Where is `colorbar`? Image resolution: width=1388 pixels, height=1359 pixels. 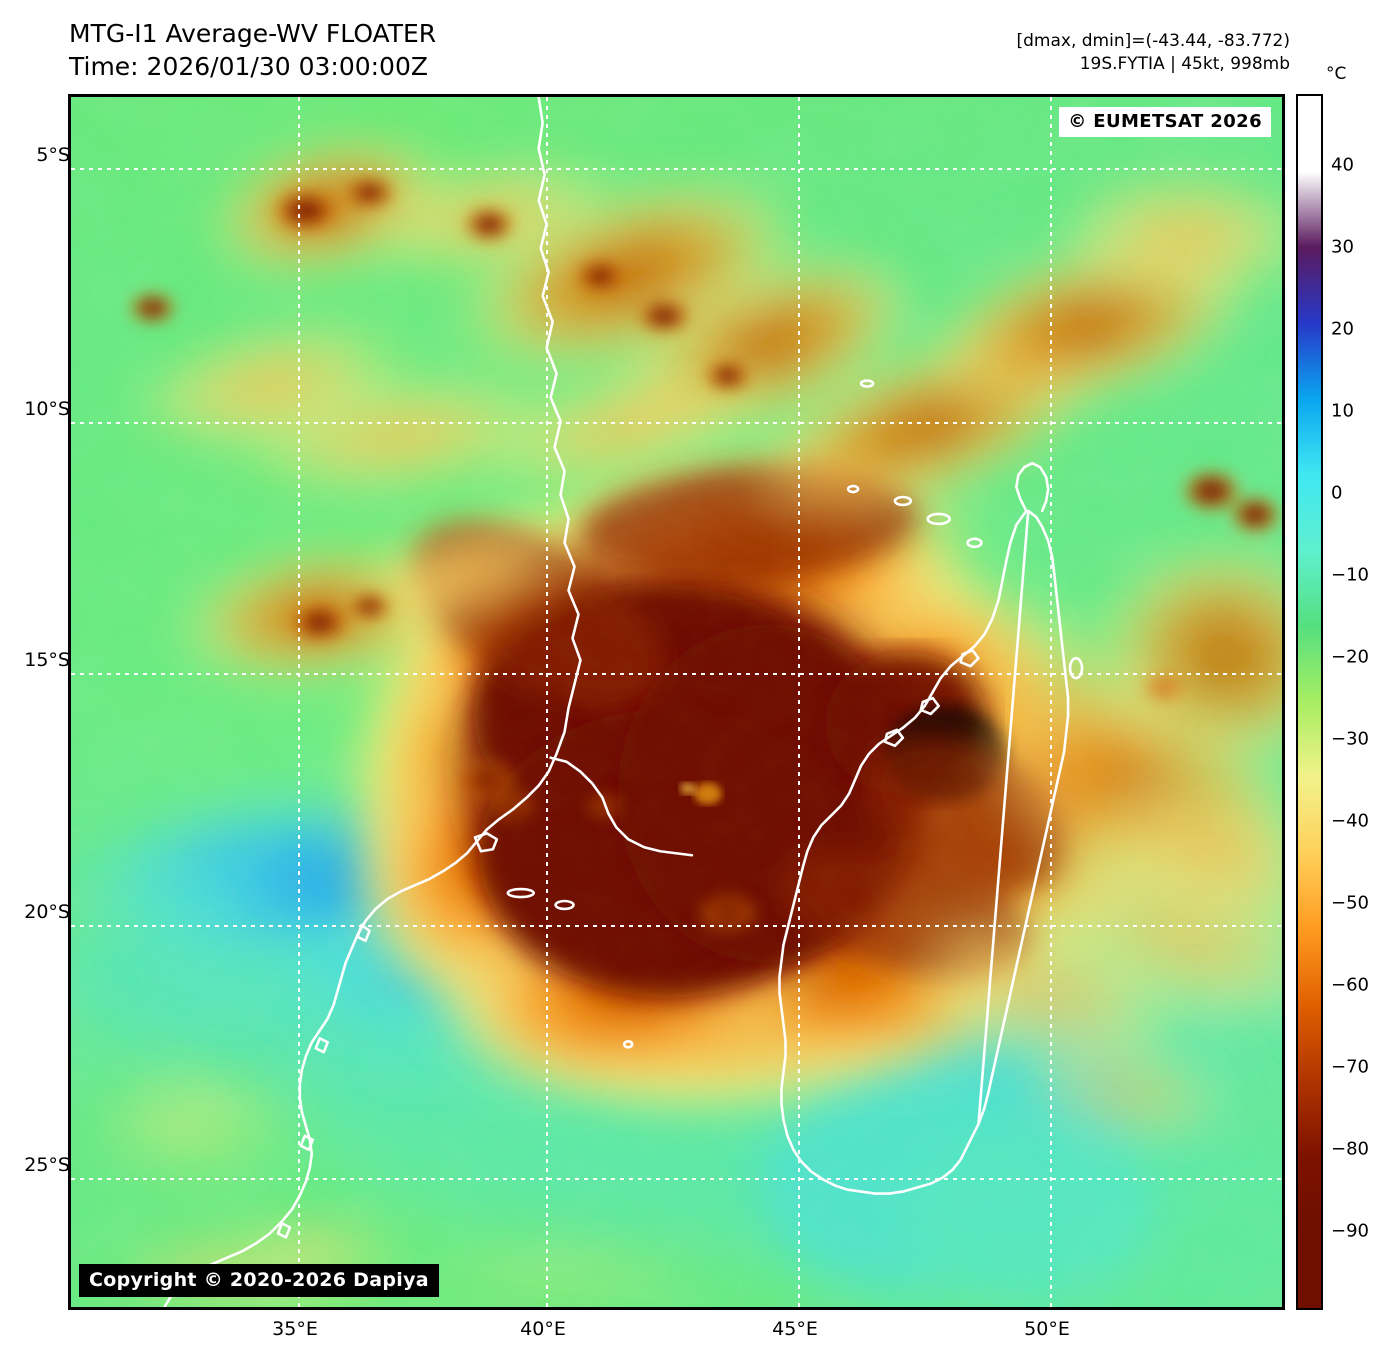 colorbar is located at coordinates (1309, 702).